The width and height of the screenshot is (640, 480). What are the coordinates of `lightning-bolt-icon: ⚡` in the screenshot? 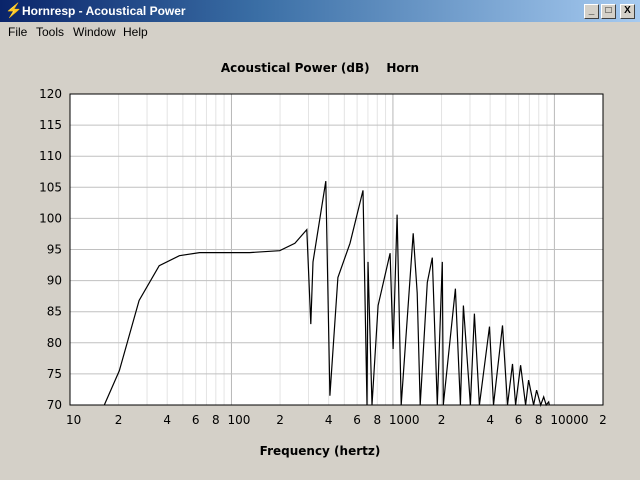 It's located at (14, 10).